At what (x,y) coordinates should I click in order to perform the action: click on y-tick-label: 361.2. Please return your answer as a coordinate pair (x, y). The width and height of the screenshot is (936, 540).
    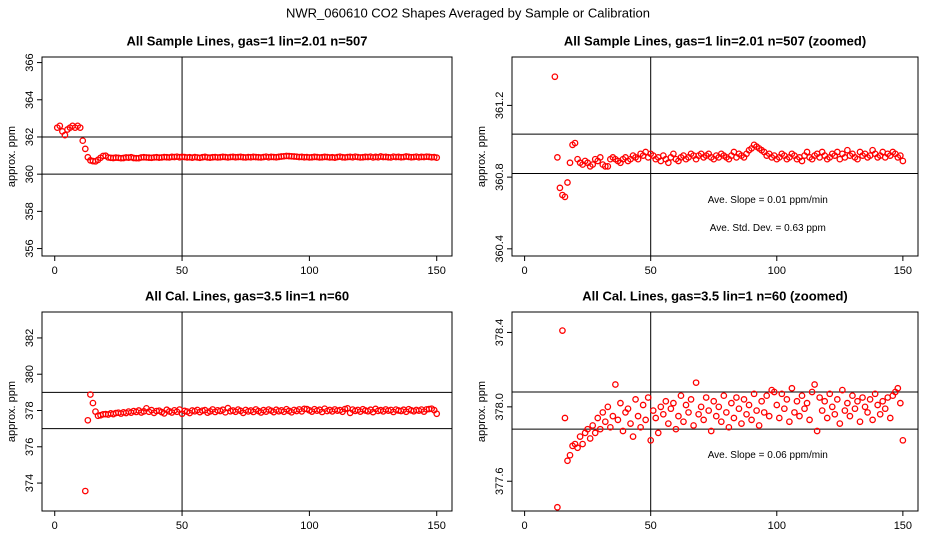
    Looking at the image, I should click on (500, 106).